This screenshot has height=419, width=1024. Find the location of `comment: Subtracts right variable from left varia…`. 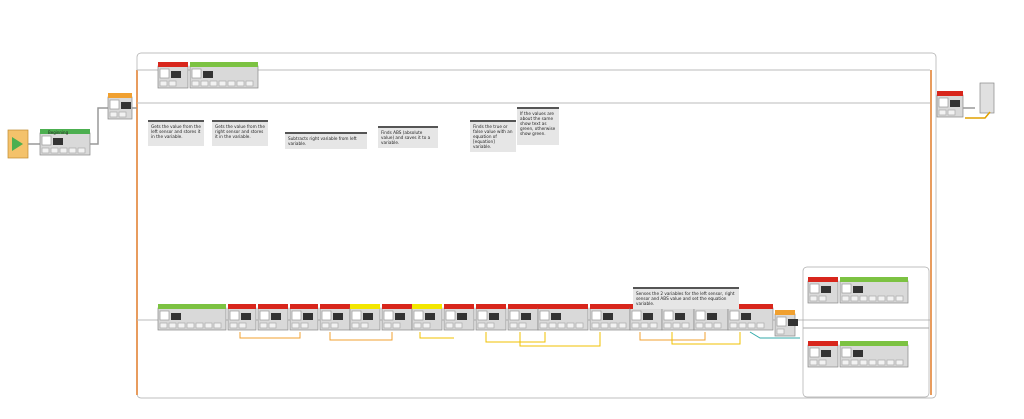

comment: Subtracts right variable from left varia… is located at coordinates (326, 140).